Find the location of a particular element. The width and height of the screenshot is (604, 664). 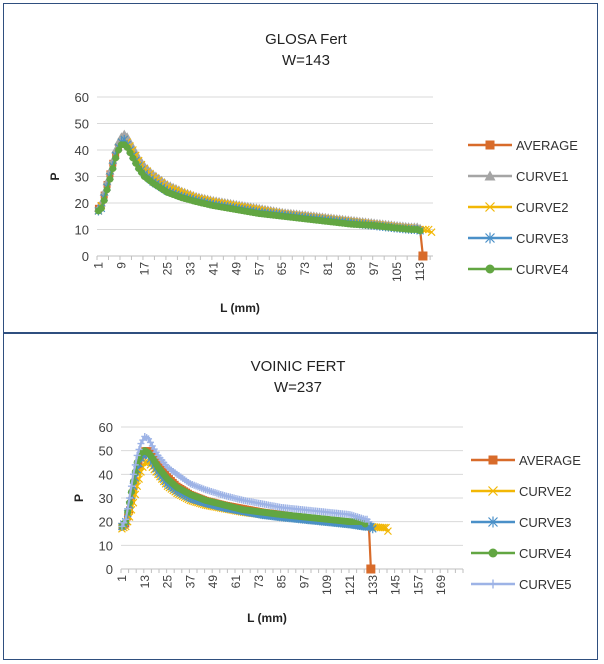

x-tick-label: 13 is located at coordinates (145, 582).